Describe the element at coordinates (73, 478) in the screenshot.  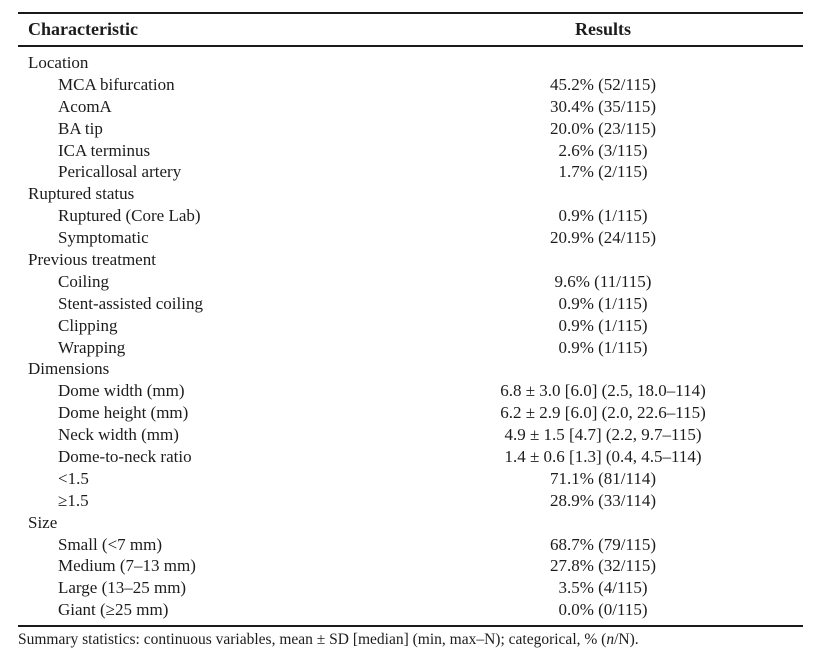
I see `row-label: <1.5` at that location.